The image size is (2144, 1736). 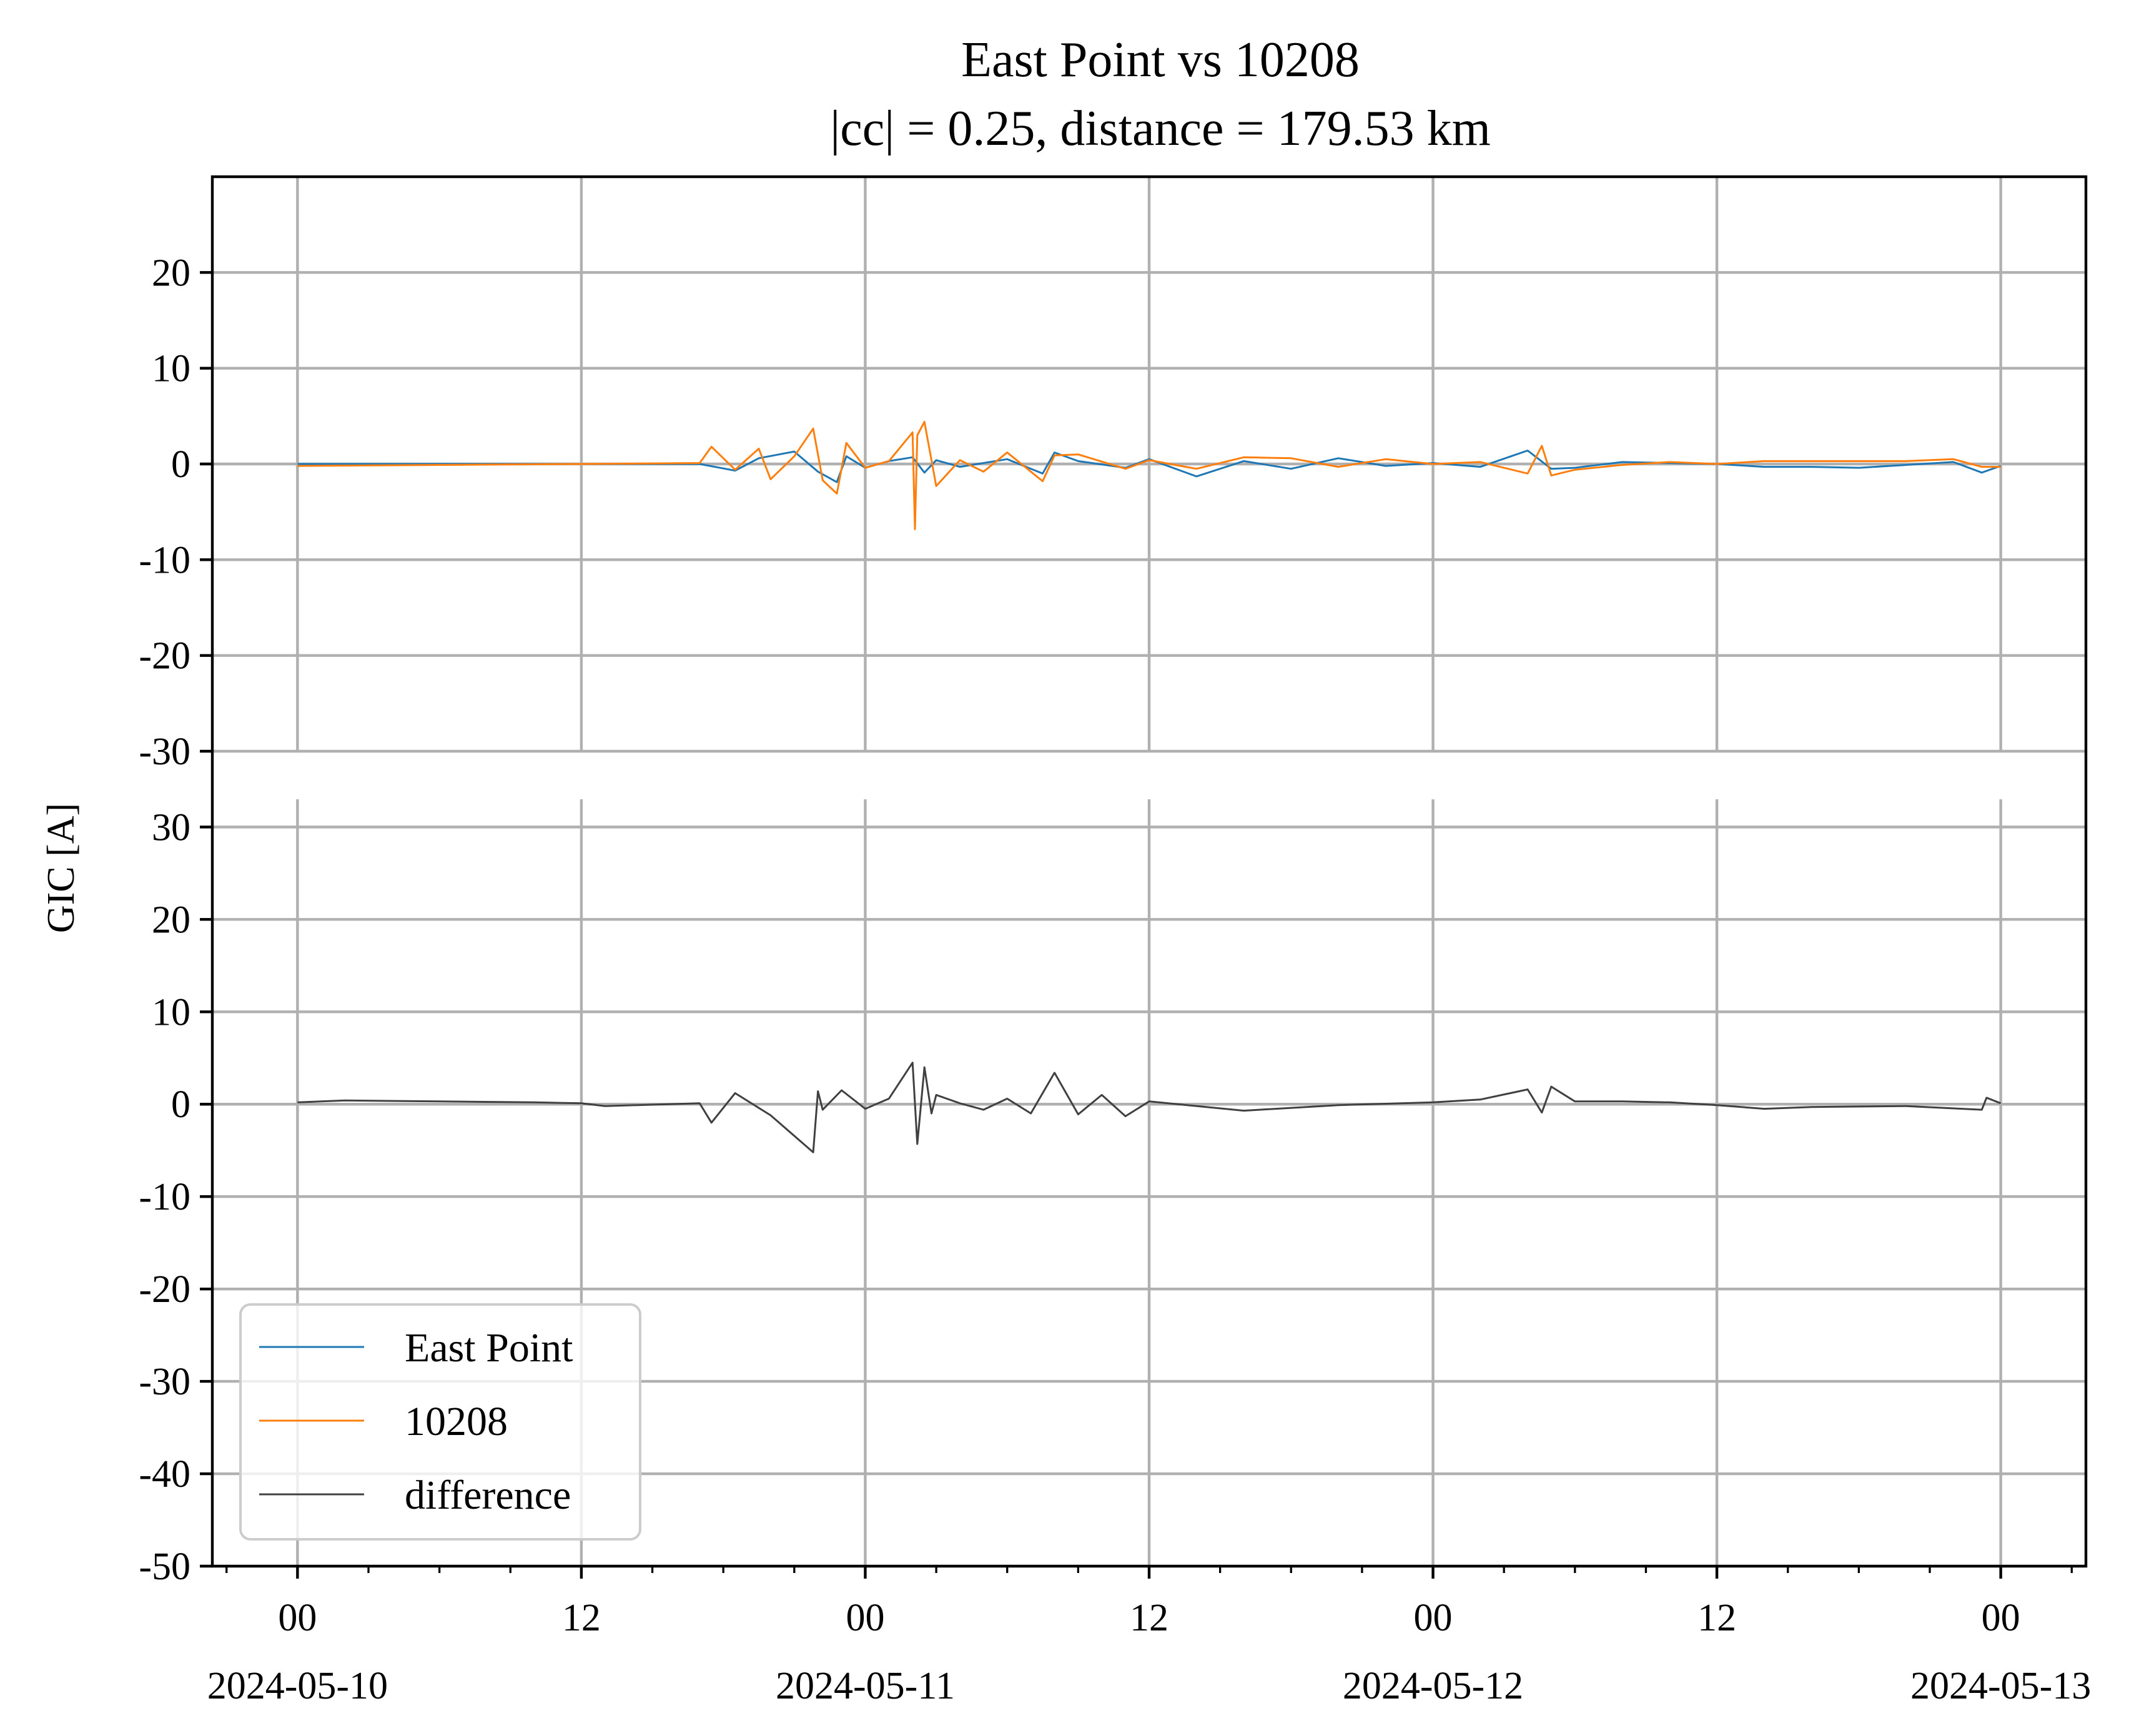 I want to click on ytick-label-bottom-1: 20, so click(x=171, y=920).